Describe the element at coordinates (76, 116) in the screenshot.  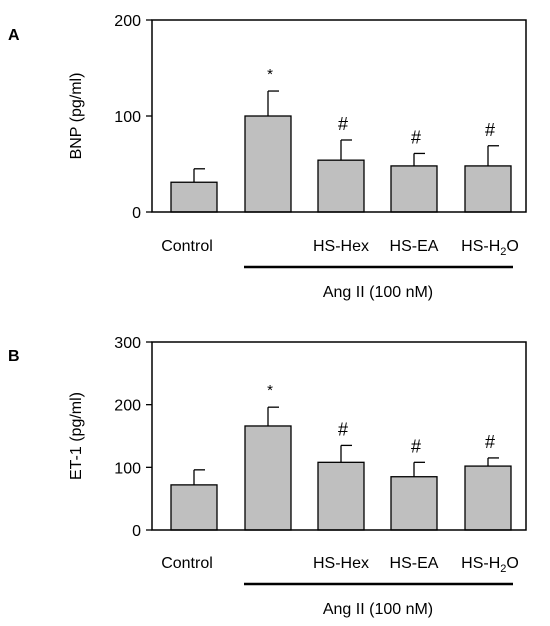
I see `y-axis-label: BNP (pg/ml)` at that location.